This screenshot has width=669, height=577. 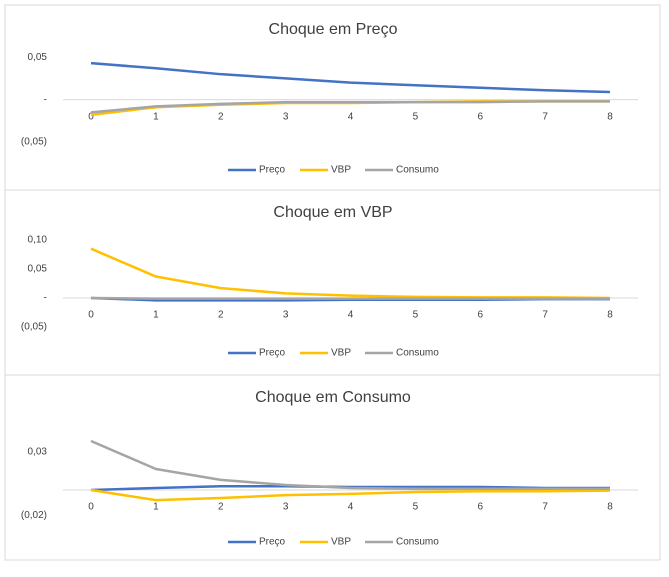 I want to click on y-tick-label: 0,10, so click(x=38, y=240).